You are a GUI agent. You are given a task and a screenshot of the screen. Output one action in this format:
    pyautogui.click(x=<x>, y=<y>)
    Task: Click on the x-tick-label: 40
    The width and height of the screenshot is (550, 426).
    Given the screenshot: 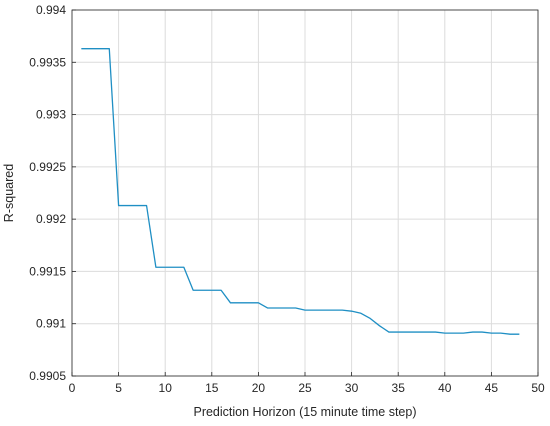 What is the action you would take?
    pyautogui.click(x=445, y=388)
    